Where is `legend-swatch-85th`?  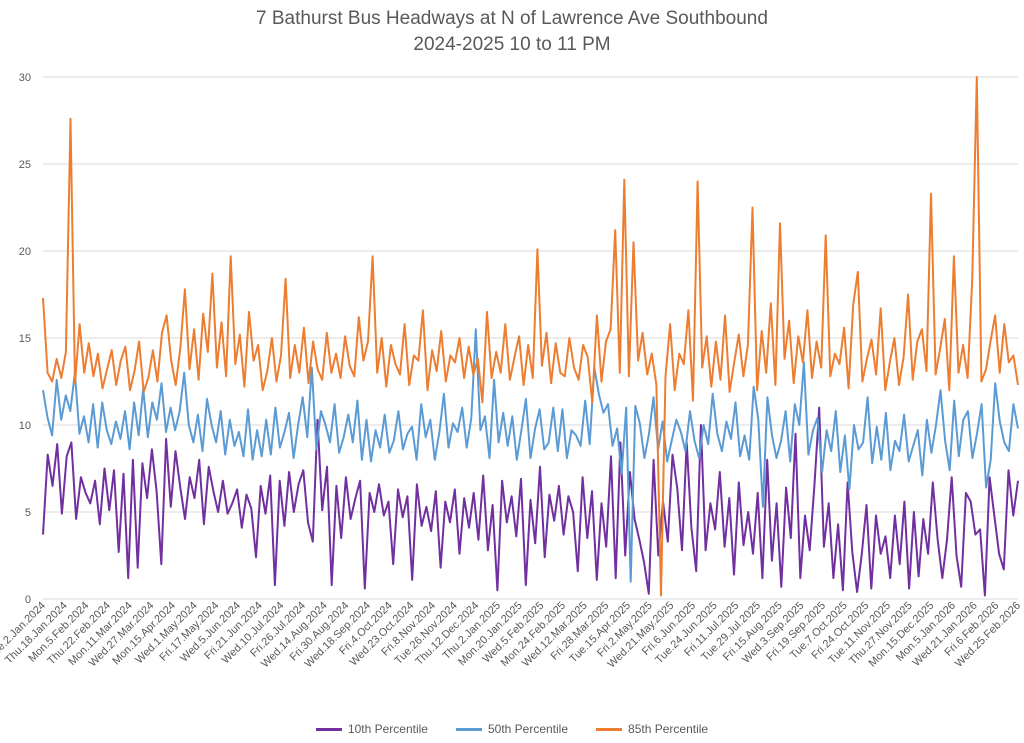
legend-swatch-85th is located at coordinates (609, 729).